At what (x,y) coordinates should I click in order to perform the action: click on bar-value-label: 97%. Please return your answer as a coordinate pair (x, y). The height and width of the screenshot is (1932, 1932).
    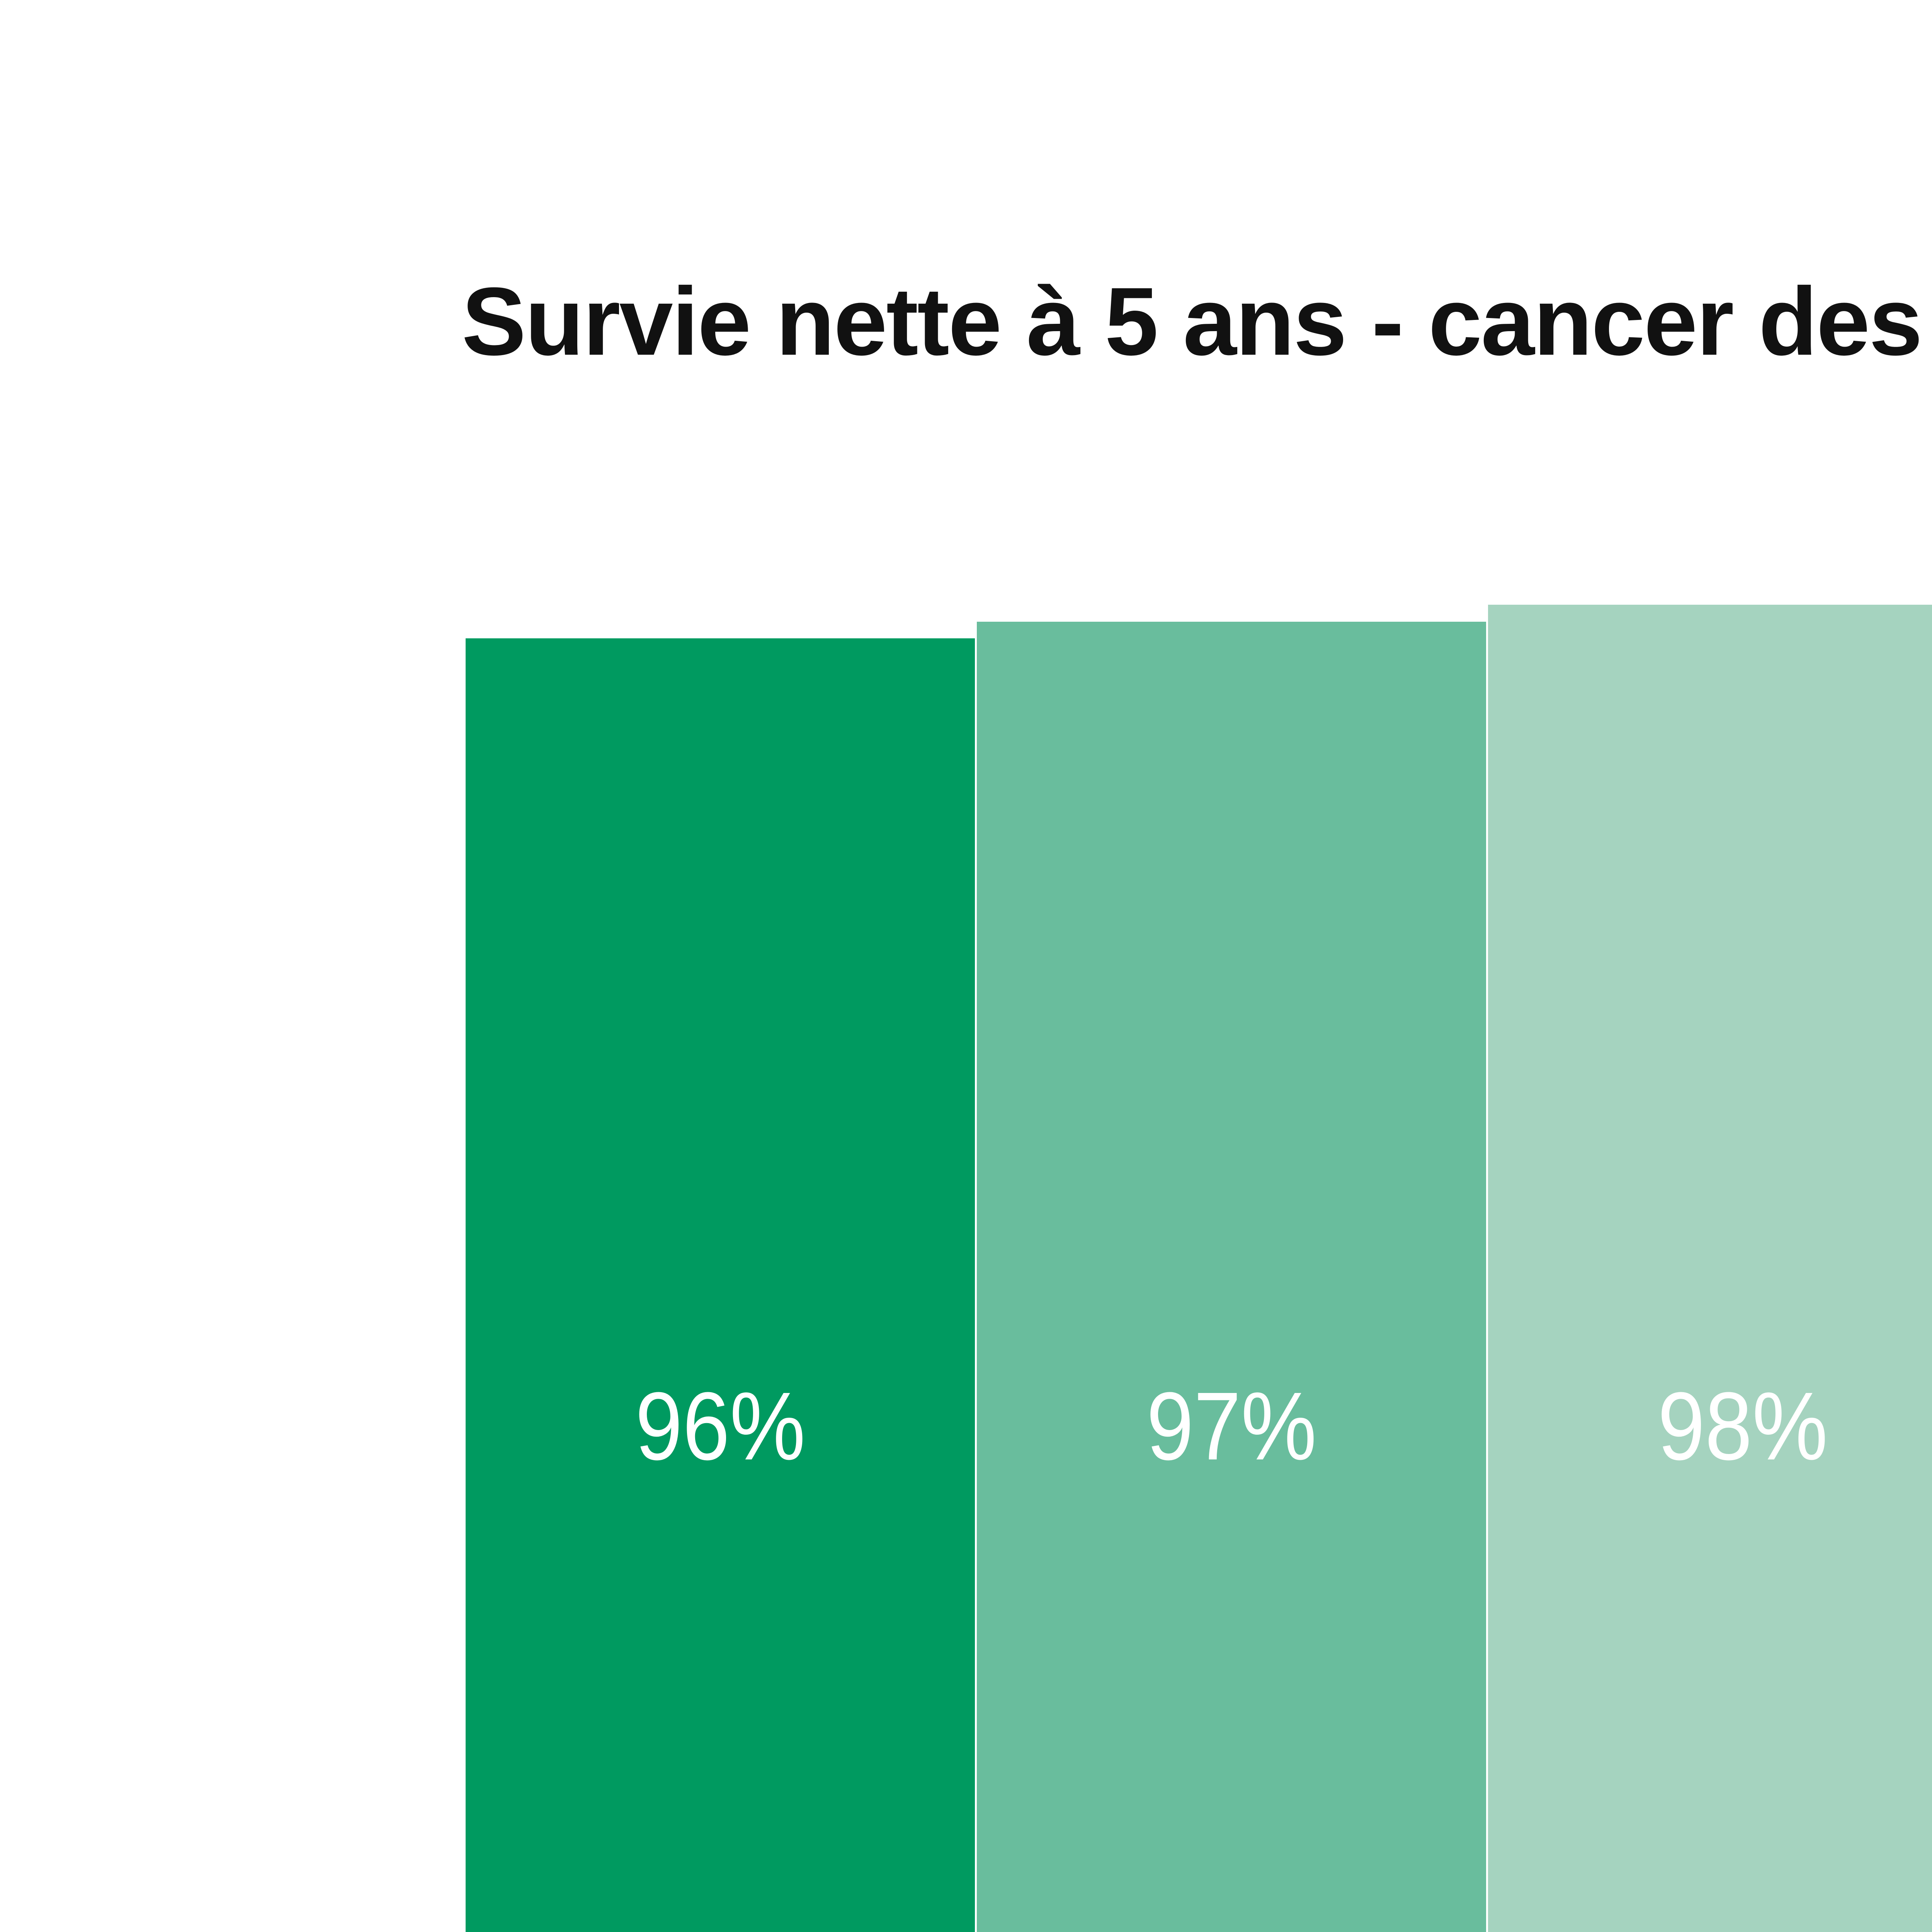
    Looking at the image, I should click on (1232, 1426).